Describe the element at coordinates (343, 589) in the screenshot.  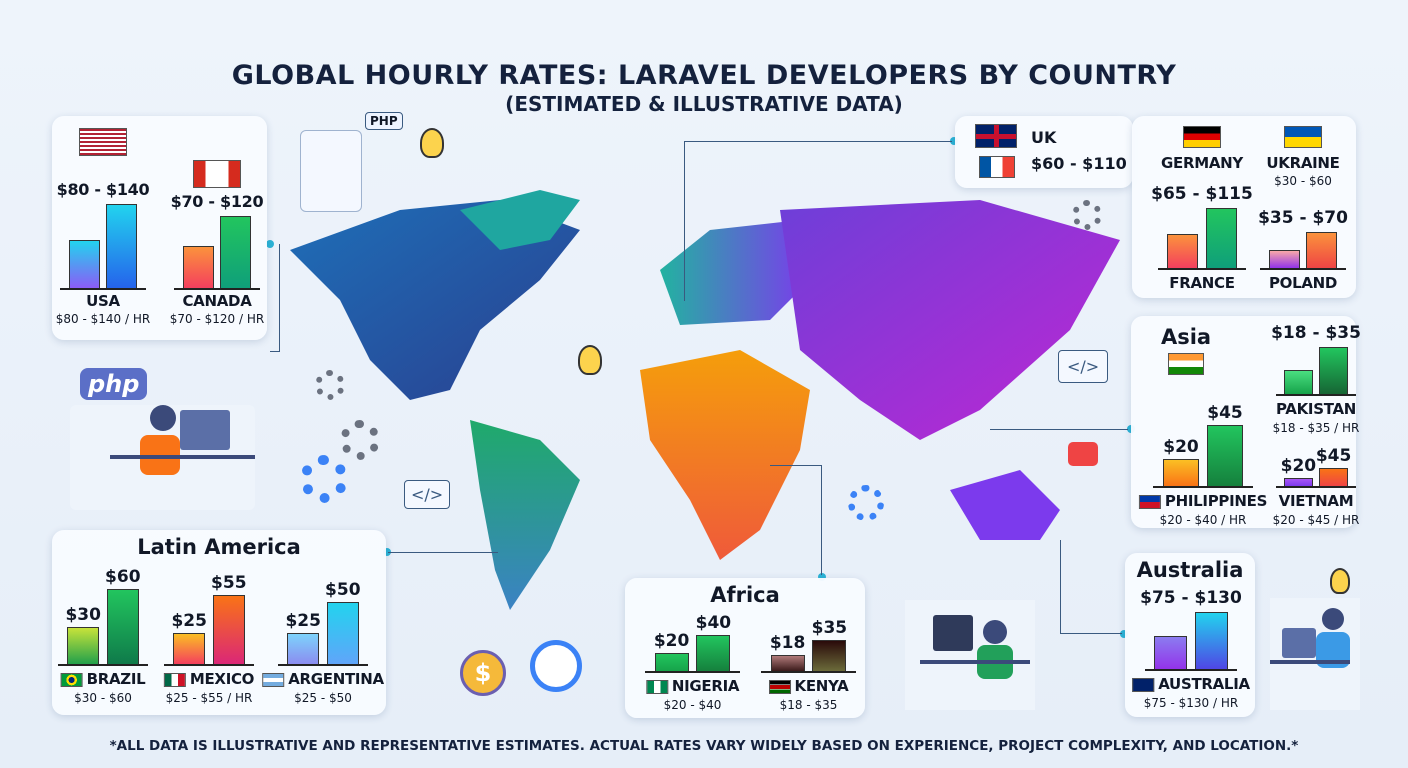
I see `max-bar-label: $50` at that location.